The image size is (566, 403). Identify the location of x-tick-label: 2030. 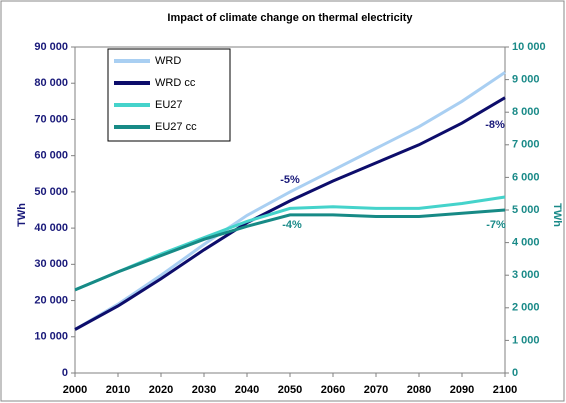
(204, 390).